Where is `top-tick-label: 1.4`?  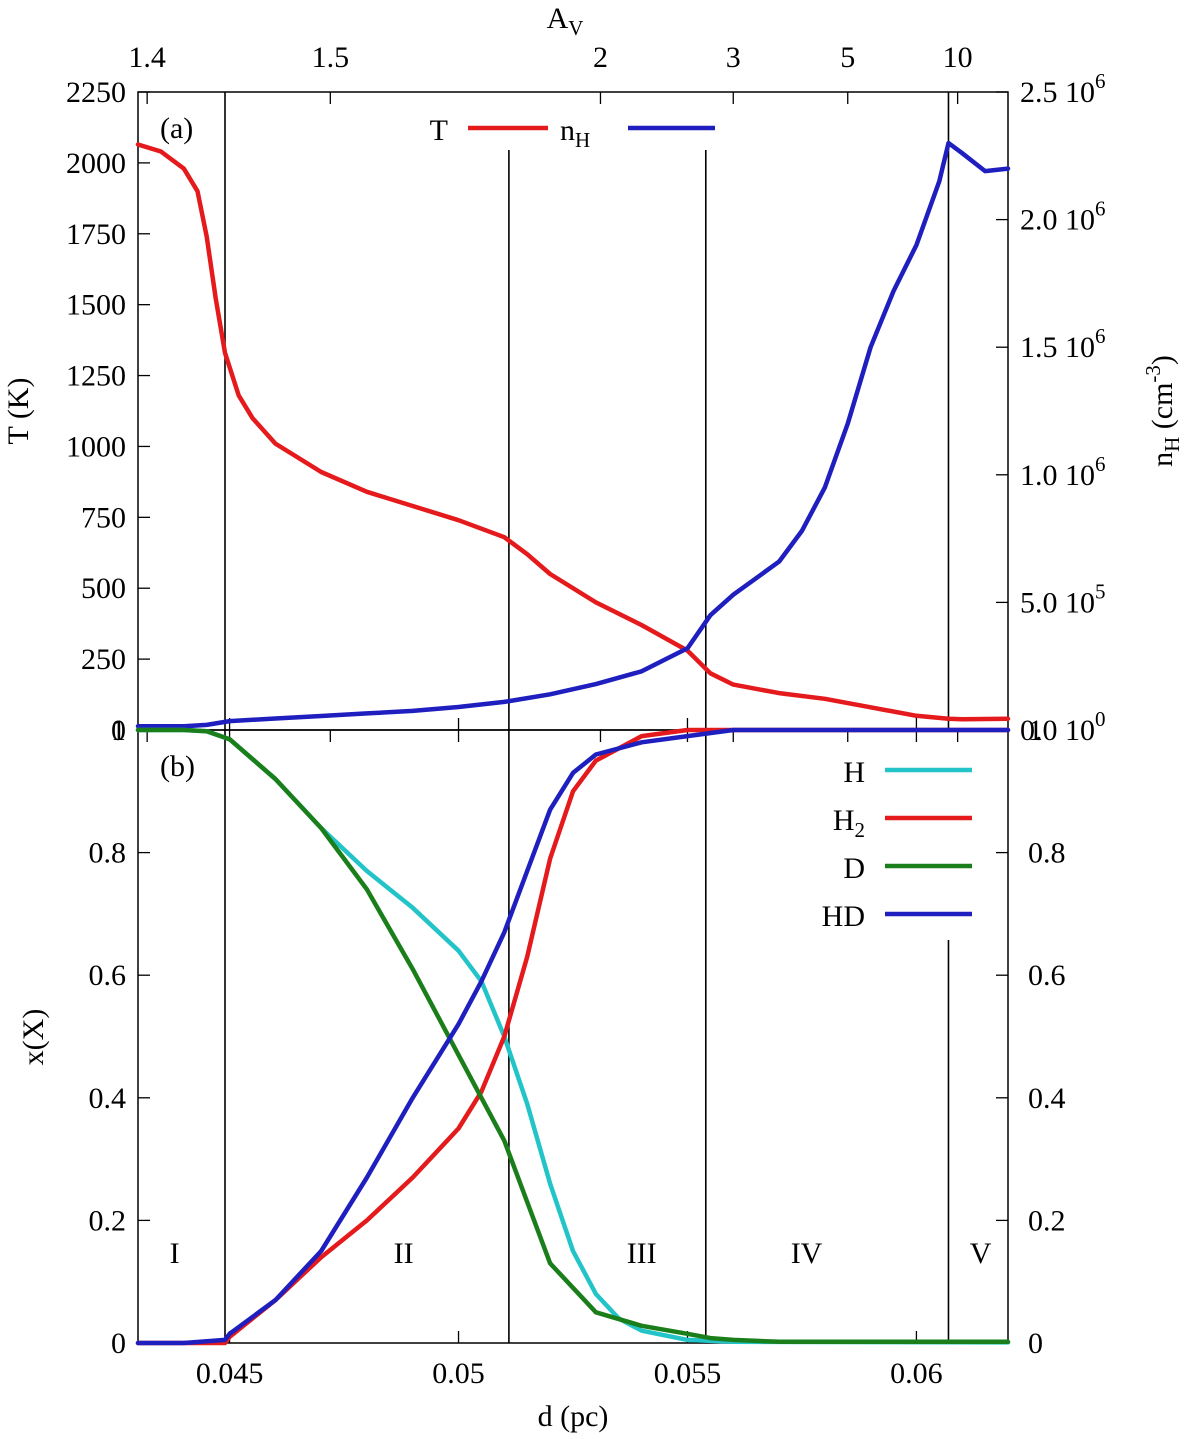 top-tick-label: 1.4 is located at coordinates (147, 57).